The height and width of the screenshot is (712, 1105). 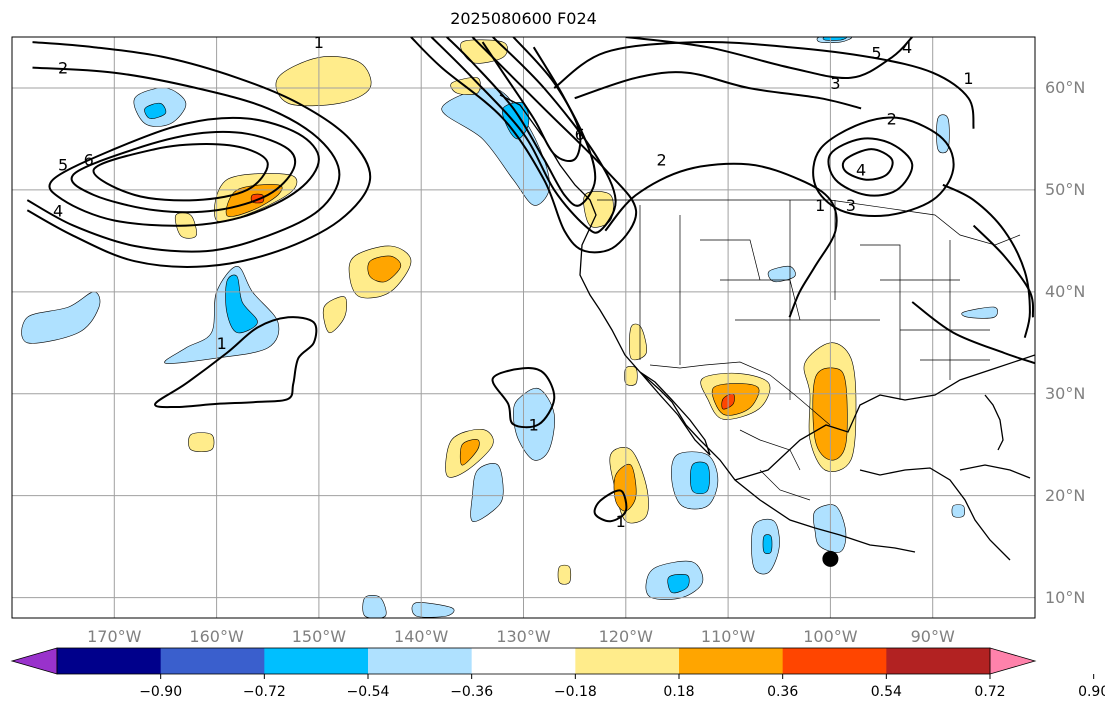 I want to click on longitude-label: 130°W, so click(x=523, y=636).